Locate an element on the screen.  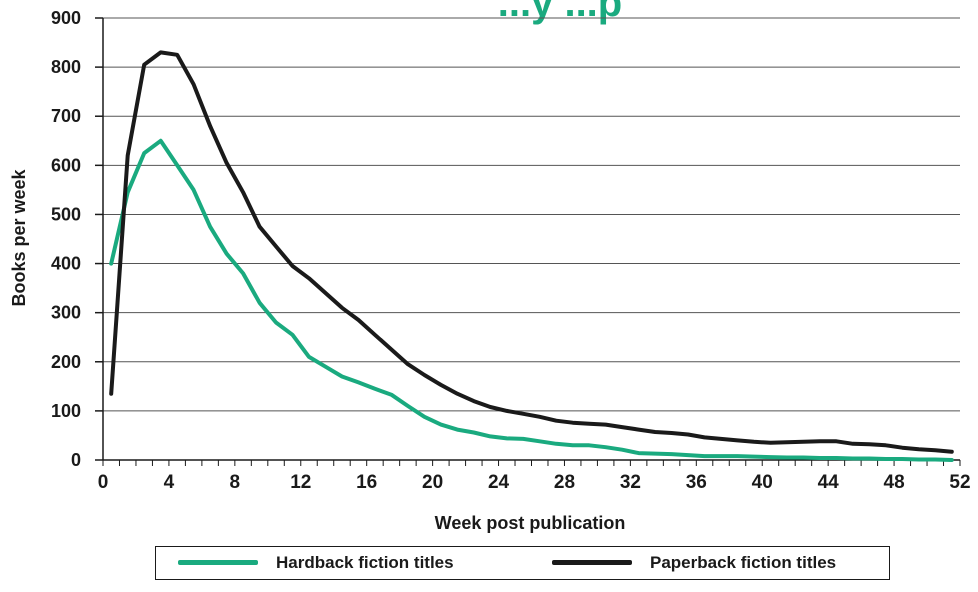
legend-label-paperback: Paperback fiction titles is located at coordinates (743, 562).